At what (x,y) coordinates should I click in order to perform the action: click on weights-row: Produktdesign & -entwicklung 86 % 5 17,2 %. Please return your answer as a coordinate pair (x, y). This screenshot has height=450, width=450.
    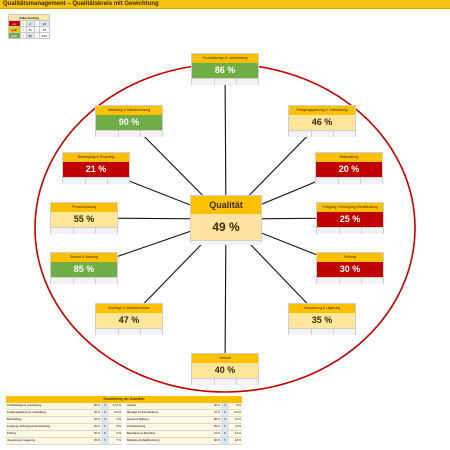
    Looking at the image, I should click on (64, 406).